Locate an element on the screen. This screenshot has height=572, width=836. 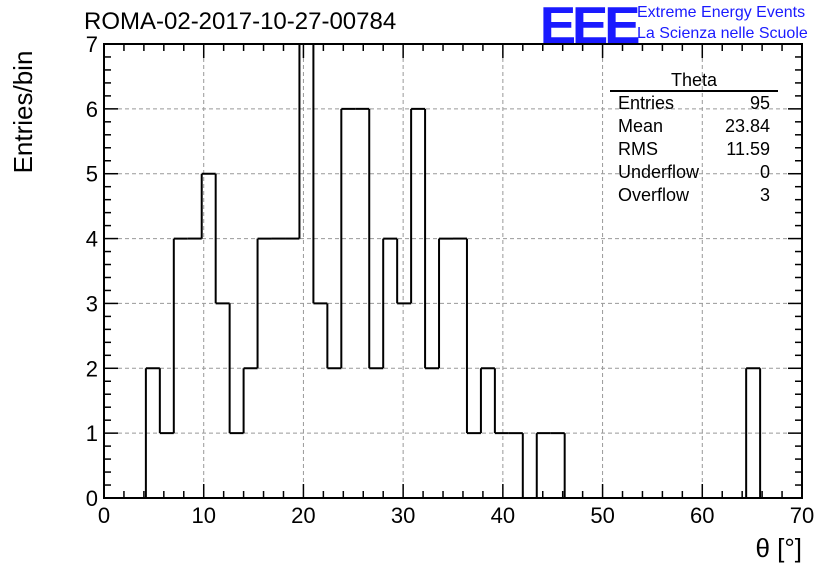
y-tick-label: 2 is located at coordinates (92, 368).